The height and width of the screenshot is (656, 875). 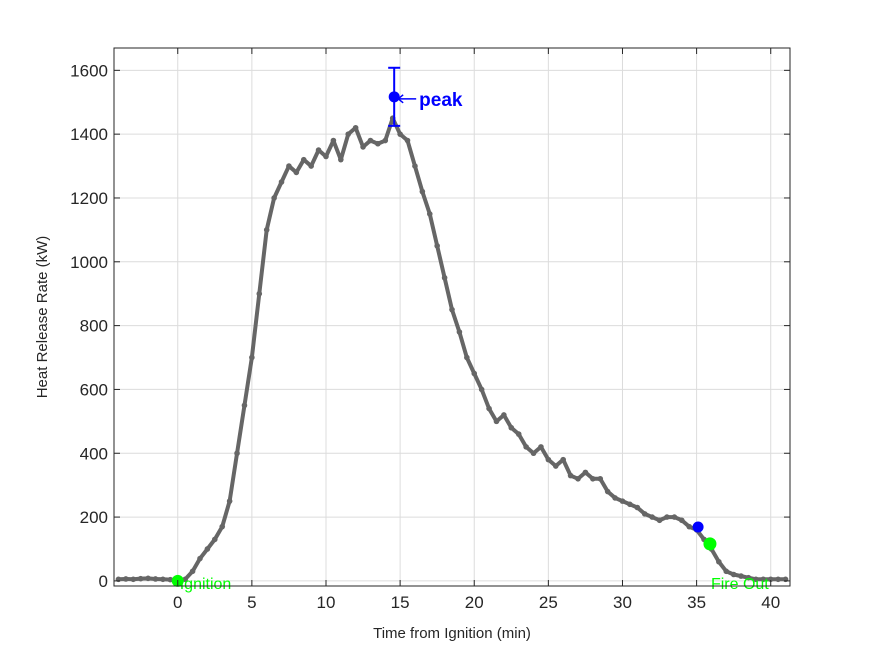 I want to click on peak-arrow-head, so click(x=400, y=99).